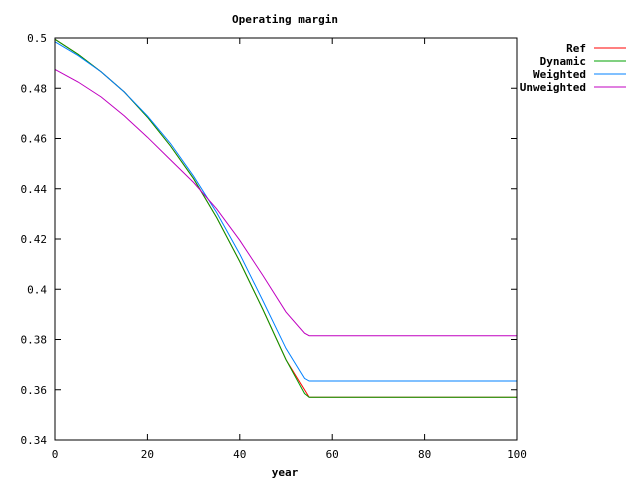  What do you see at coordinates (34, 390) in the screenshot?
I see `y-tick-label: 0.36` at bounding box center [34, 390].